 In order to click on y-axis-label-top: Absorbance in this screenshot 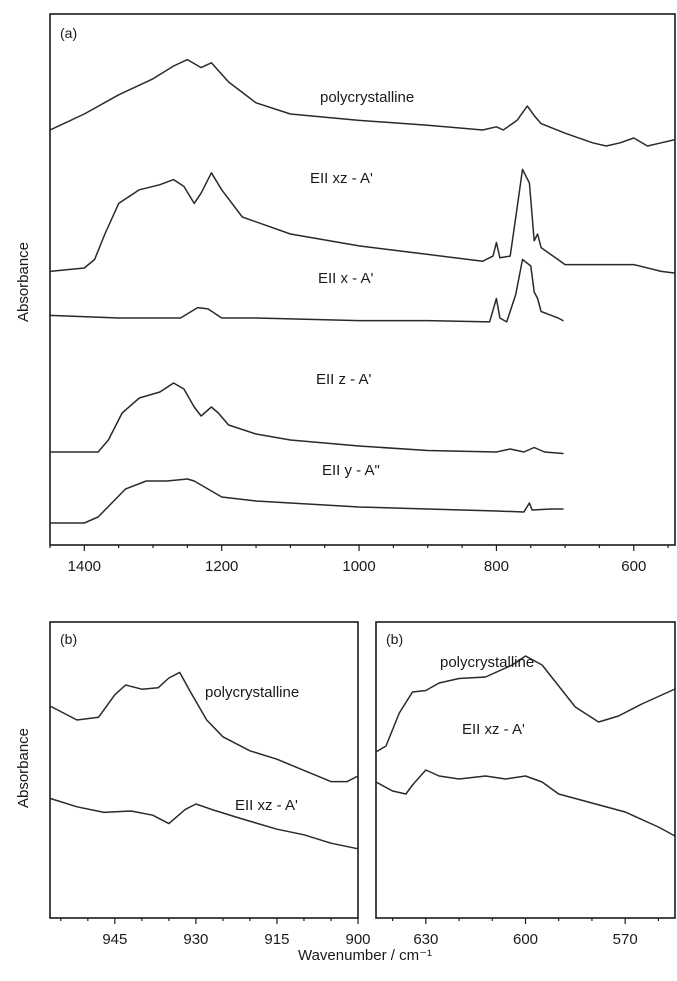, I will do `click(23, 282)`.